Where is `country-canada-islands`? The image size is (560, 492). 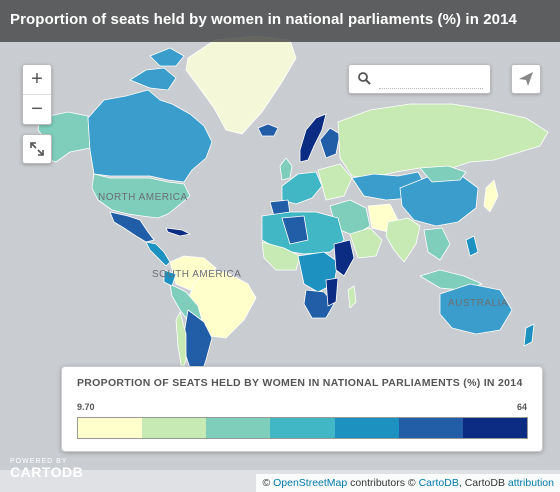 country-canada-islands is located at coordinates (157, 69).